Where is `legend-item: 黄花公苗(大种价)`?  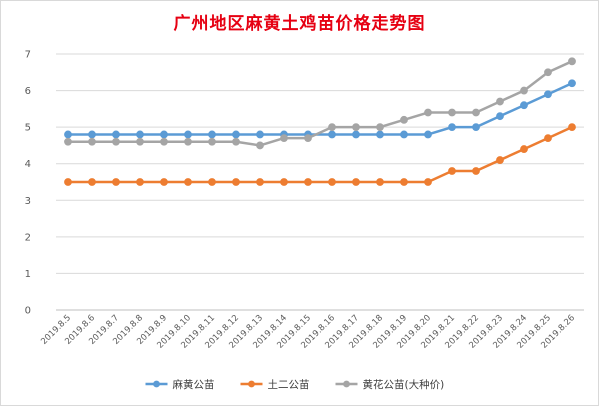
legend-item: 黄花公苗(大种价) is located at coordinates (390, 384).